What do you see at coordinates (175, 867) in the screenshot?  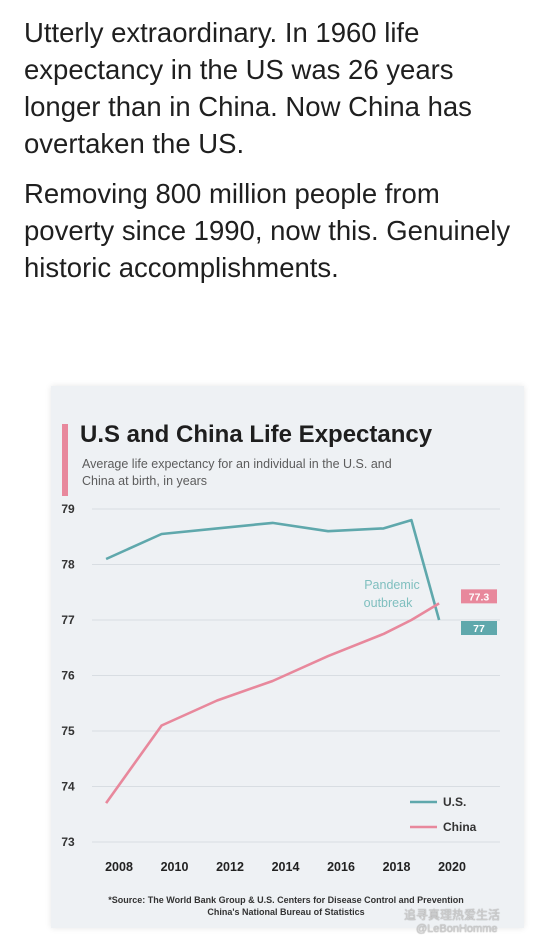 I see `x-tick-label: 2010` at bounding box center [175, 867].